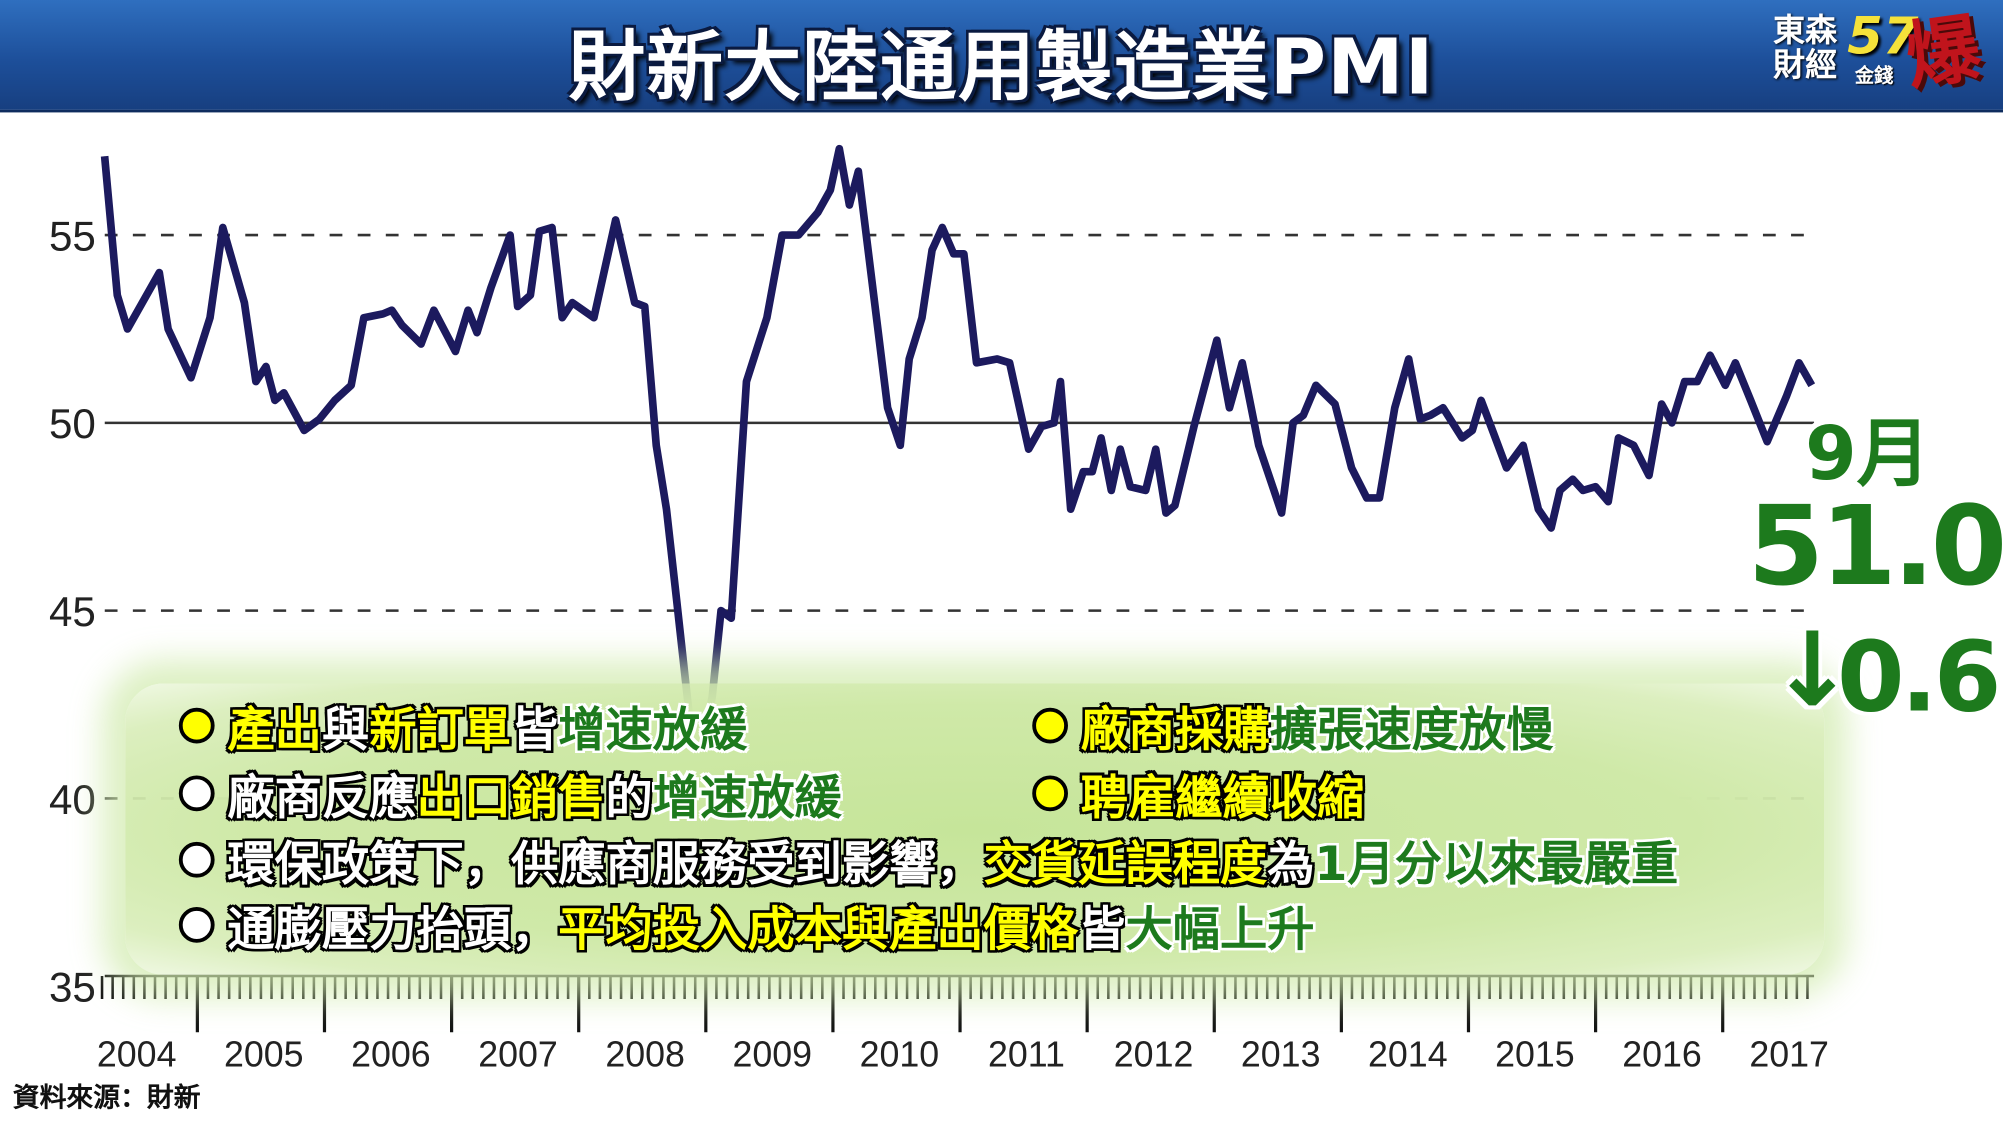 The height and width of the screenshot is (1123, 2003). I want to click on bullet-item: 廠商反應出口銷售的增速放緩, so click(510, 798).